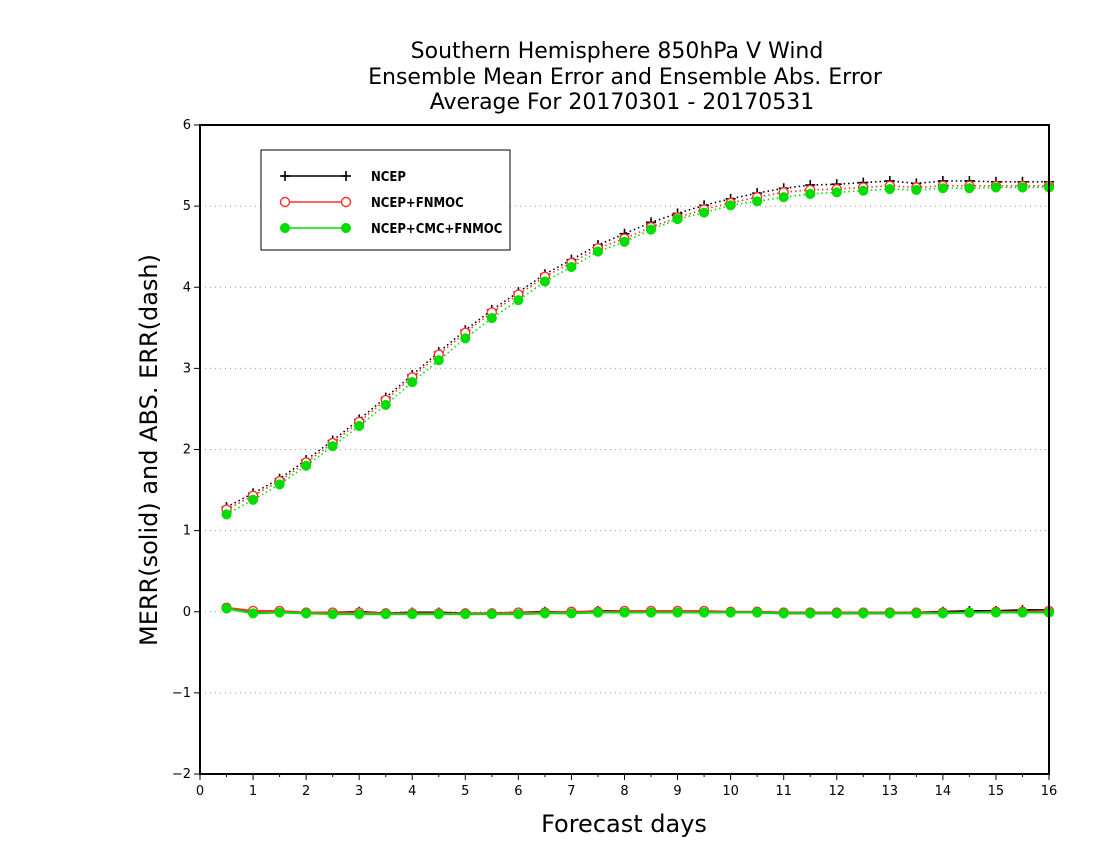  What do you see at coordinates (412, 791) in the screenshot?
I see `x-tick-label: 4` at bounding box center [412, 791].